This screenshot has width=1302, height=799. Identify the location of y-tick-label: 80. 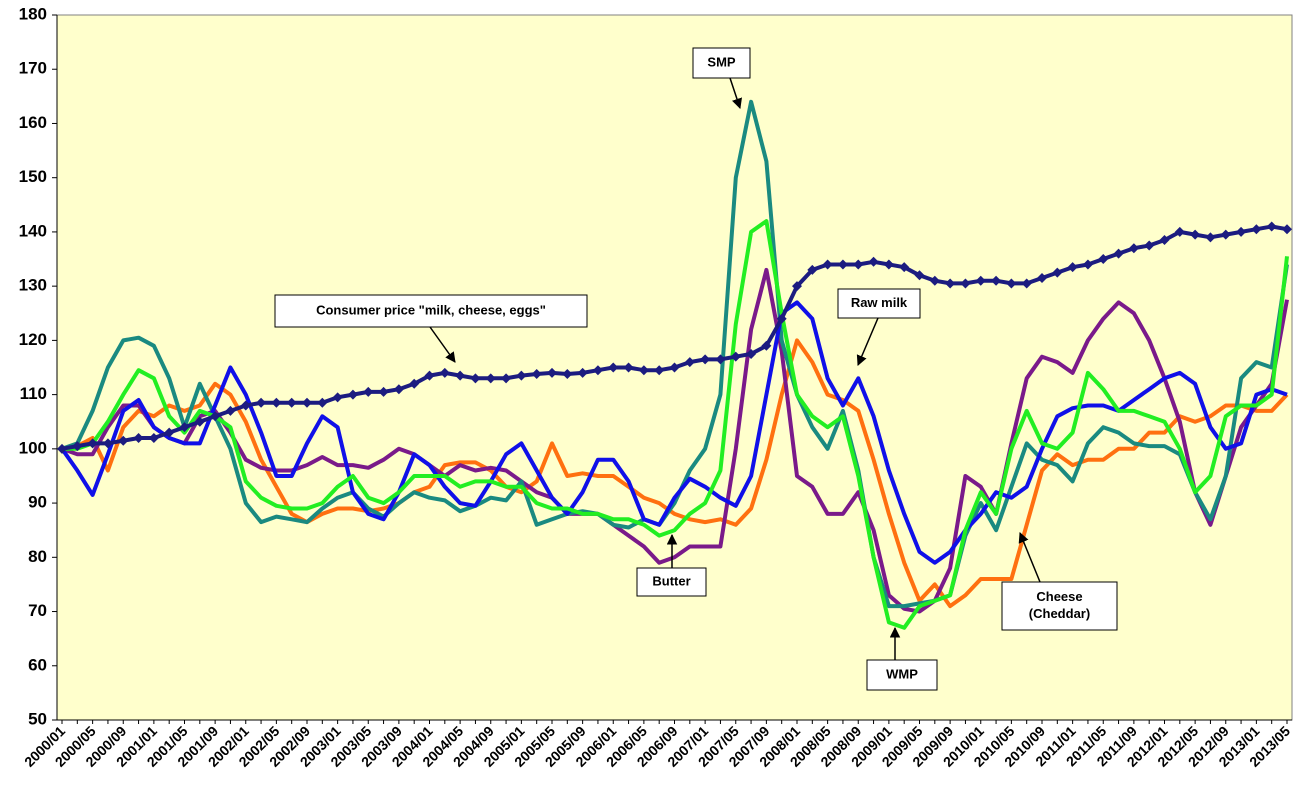
(37, 556).